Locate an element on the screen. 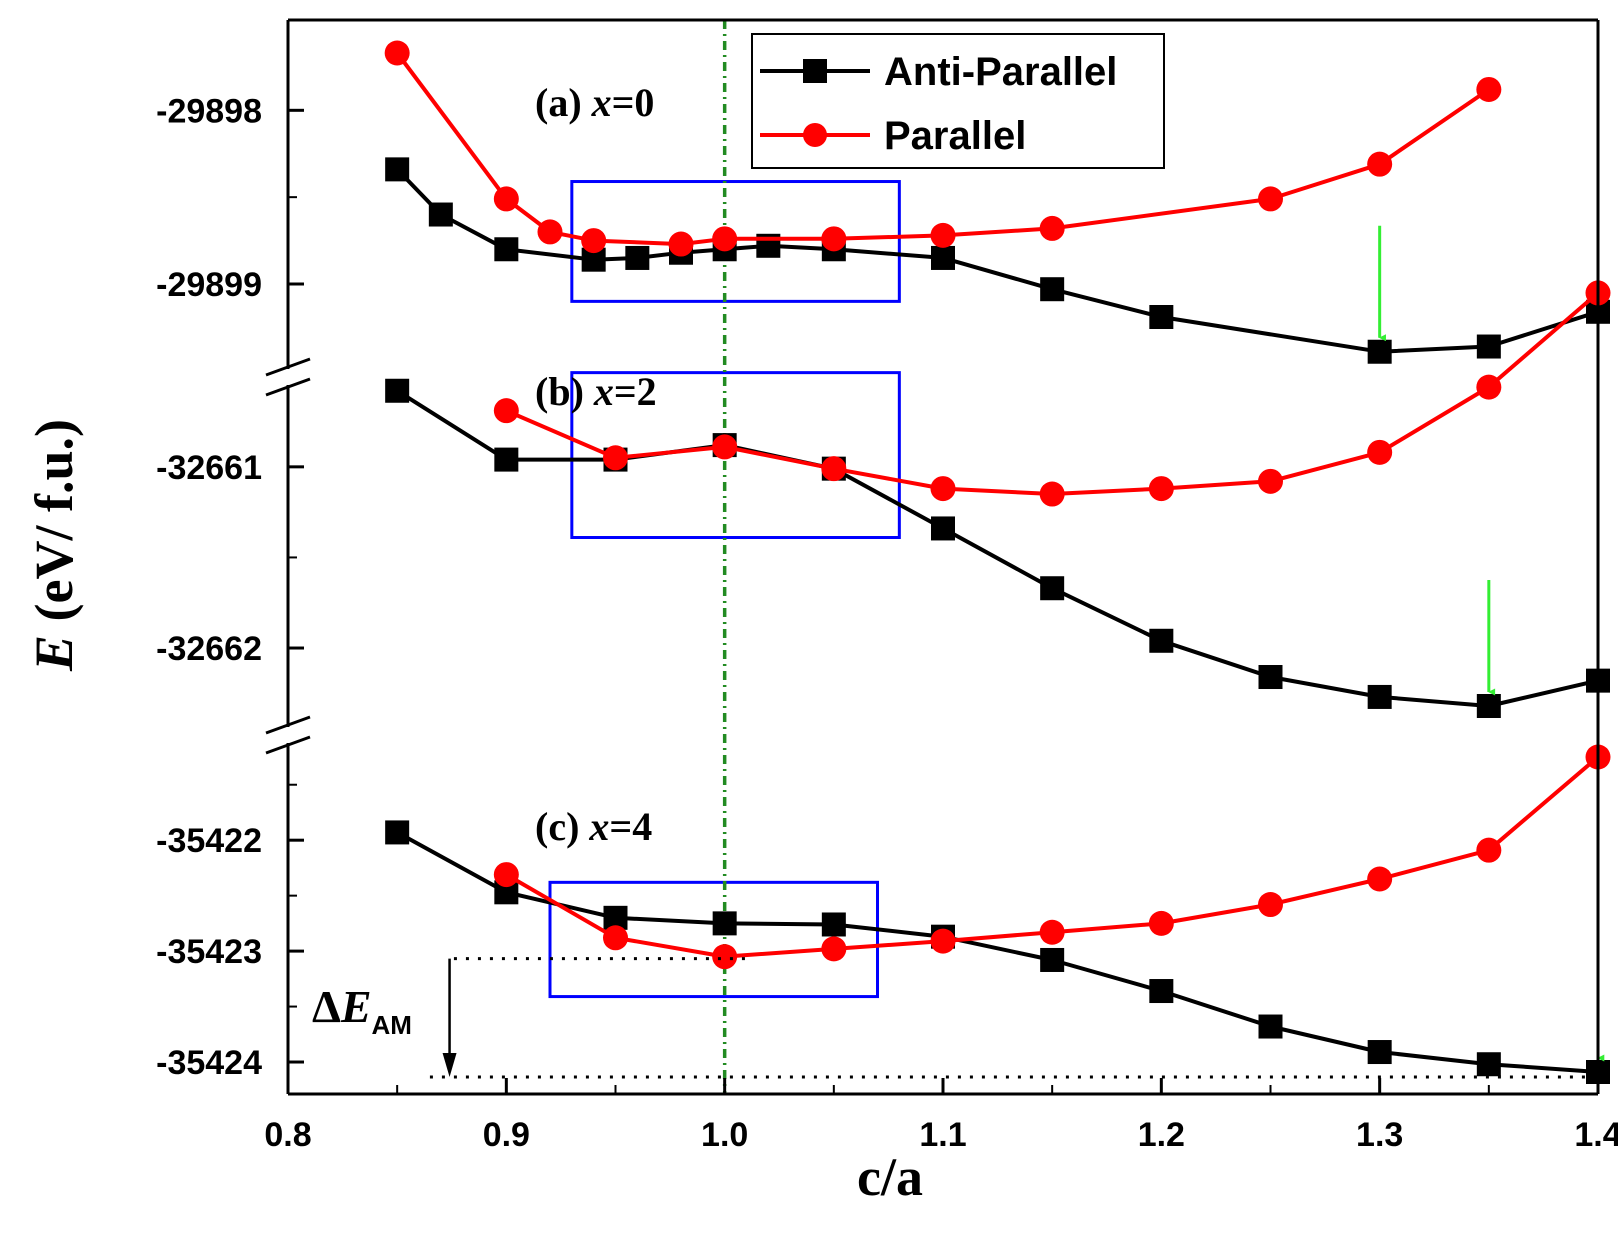  axis-break-mark-0-b is located at coordinates (288, 387).